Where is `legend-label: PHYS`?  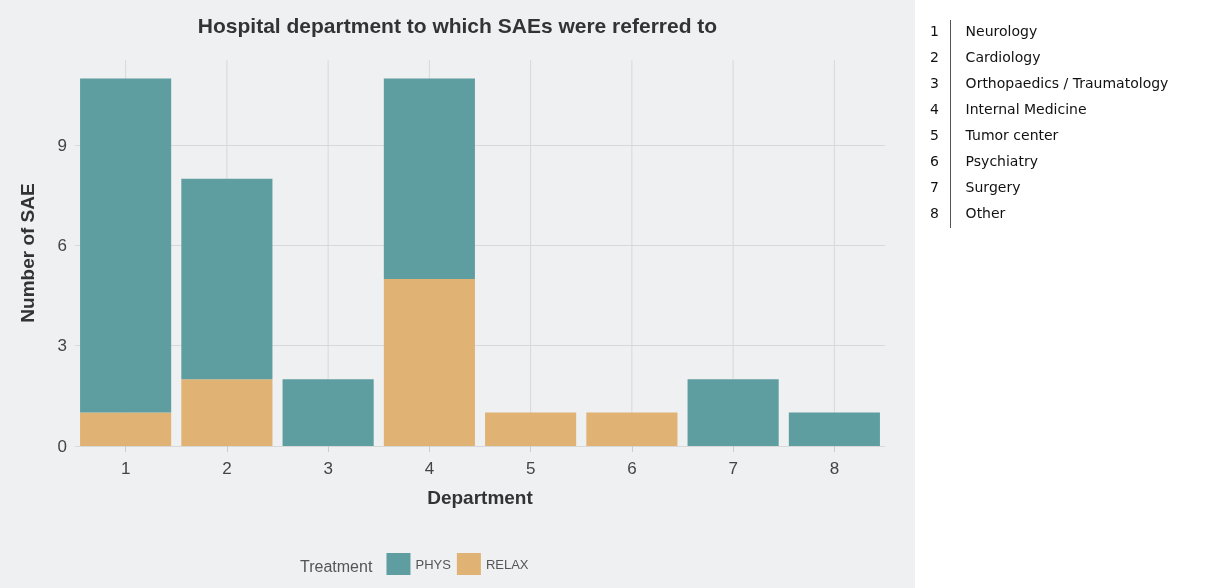 legend-label: PHYS is located at coordinates (433, 564).